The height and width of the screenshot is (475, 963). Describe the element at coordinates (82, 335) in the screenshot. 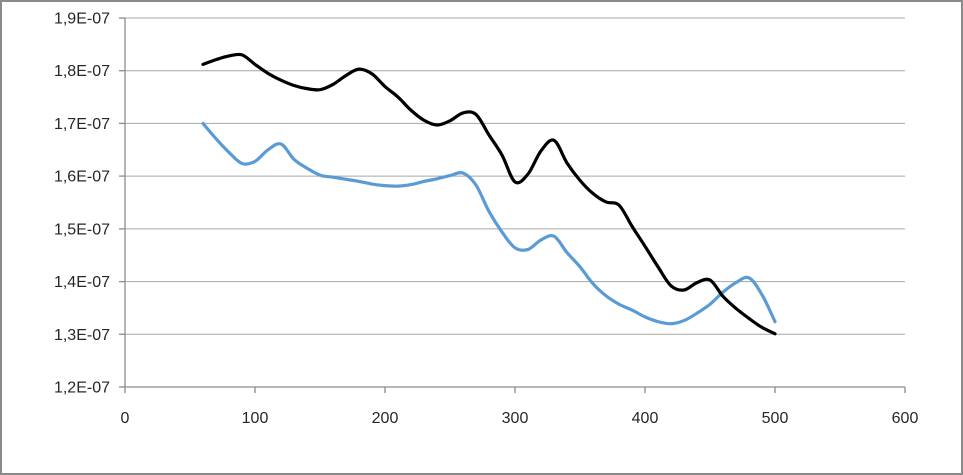

I see `y-tick-label: 1,3E-07` at that location.